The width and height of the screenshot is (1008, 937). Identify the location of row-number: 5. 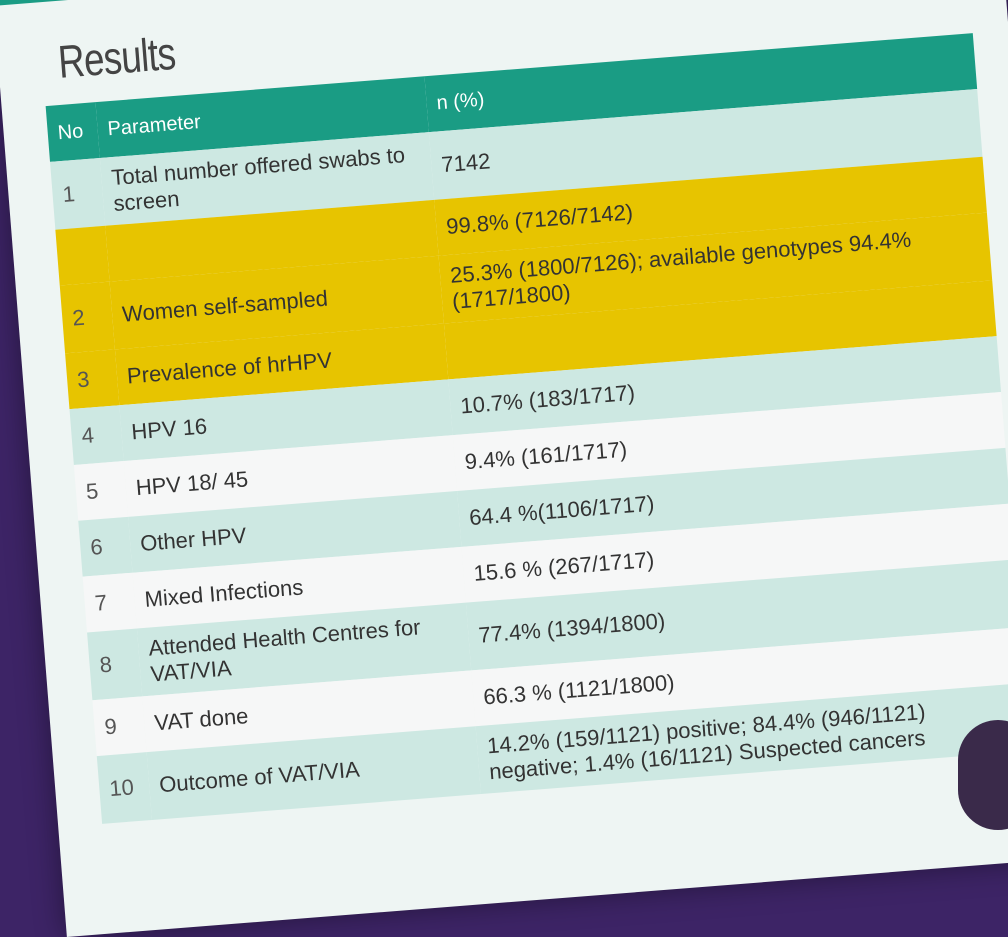
(101, 491).